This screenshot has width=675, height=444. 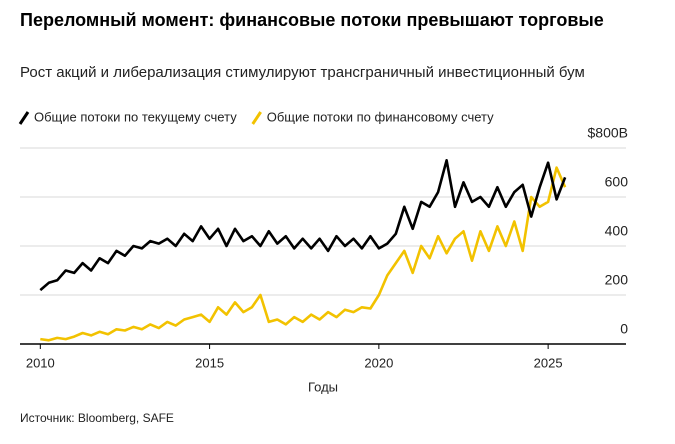 I want to click on x-tick-label: 2025, so click(x=548, y=362).